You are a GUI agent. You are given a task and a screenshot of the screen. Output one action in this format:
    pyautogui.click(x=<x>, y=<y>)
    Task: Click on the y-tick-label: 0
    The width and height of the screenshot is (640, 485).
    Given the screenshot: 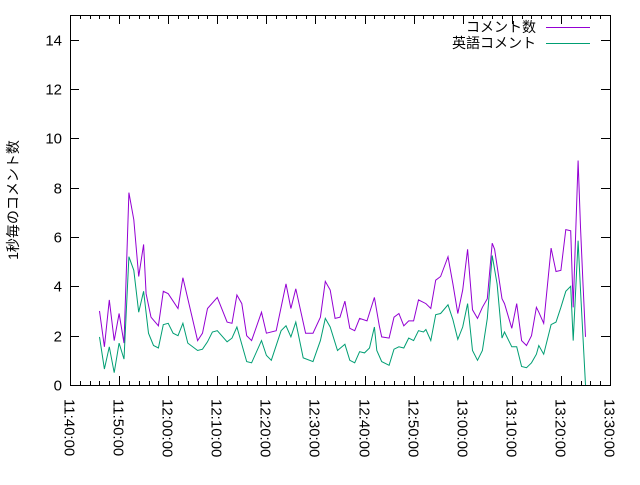 What is the action you would take?
    pyautogui.click(x=58, y=386)
    